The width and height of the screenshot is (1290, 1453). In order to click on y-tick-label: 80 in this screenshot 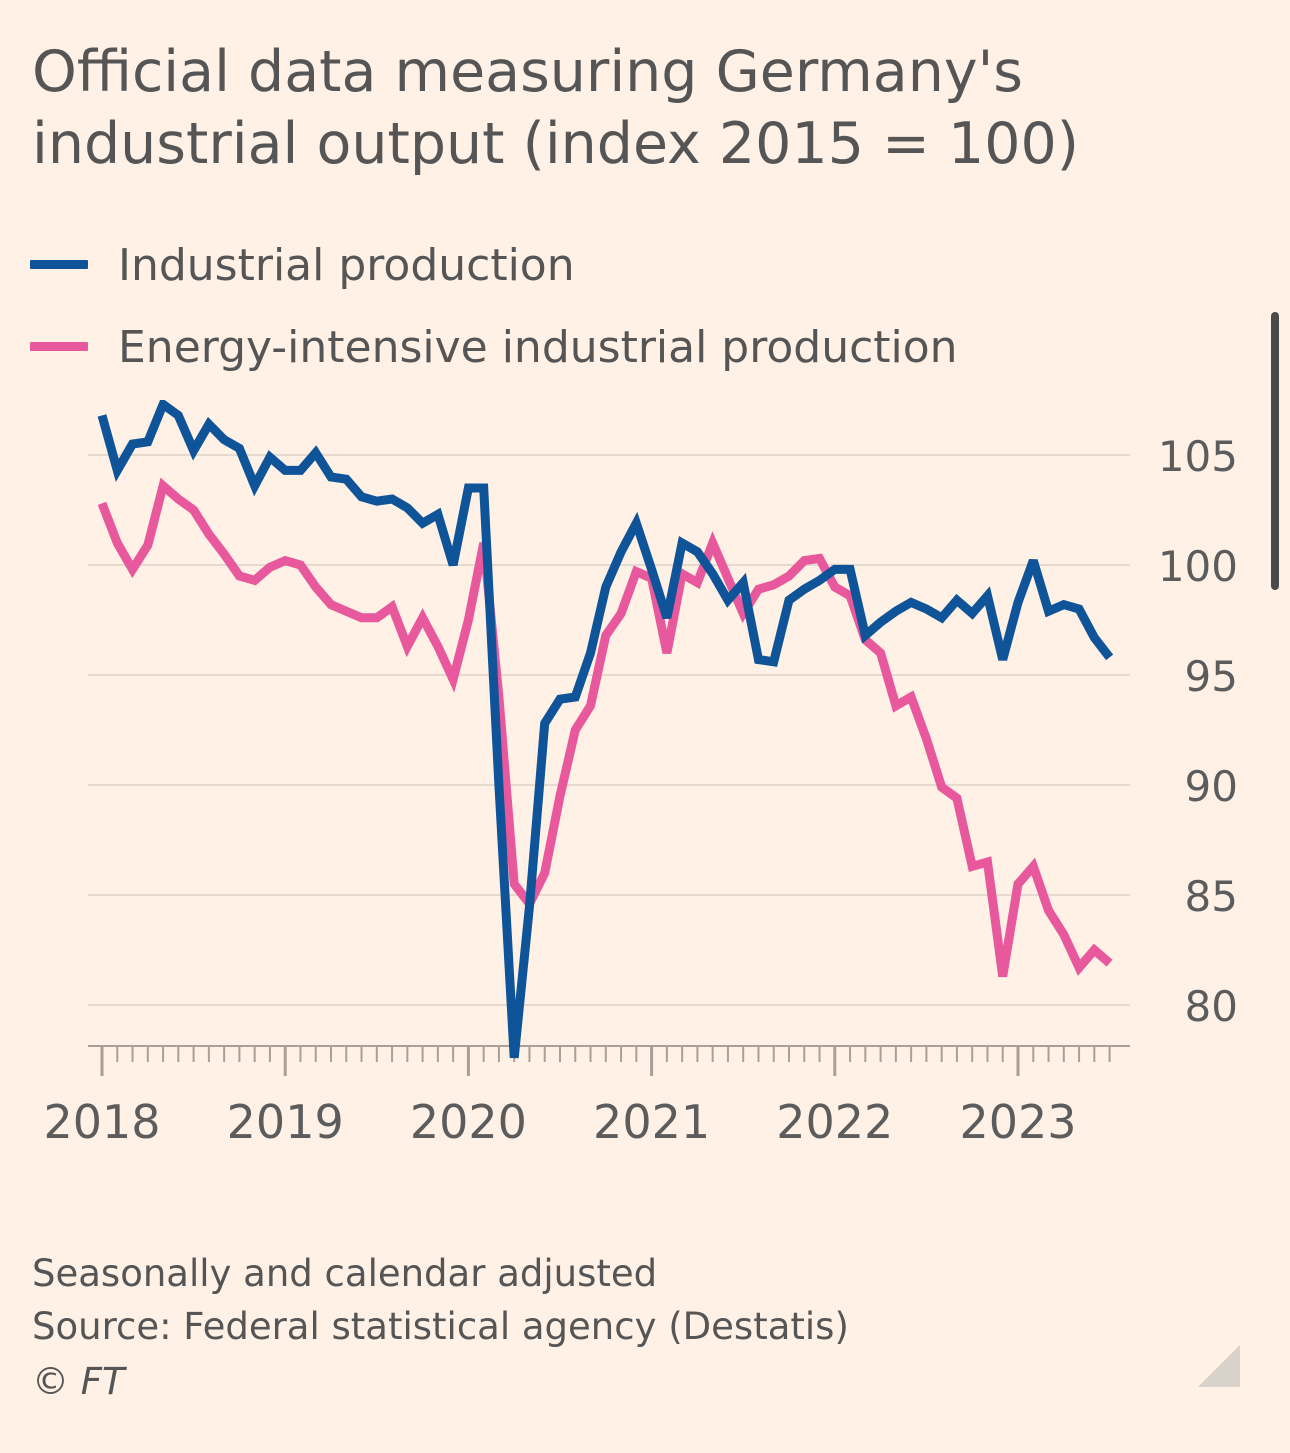, I will do `click(1211, 1006)`.